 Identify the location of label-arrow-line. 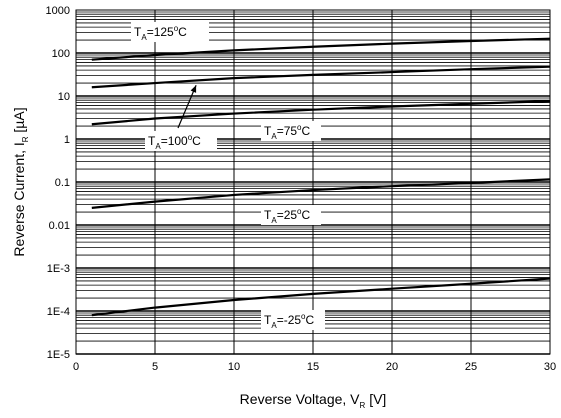
(187, 107).